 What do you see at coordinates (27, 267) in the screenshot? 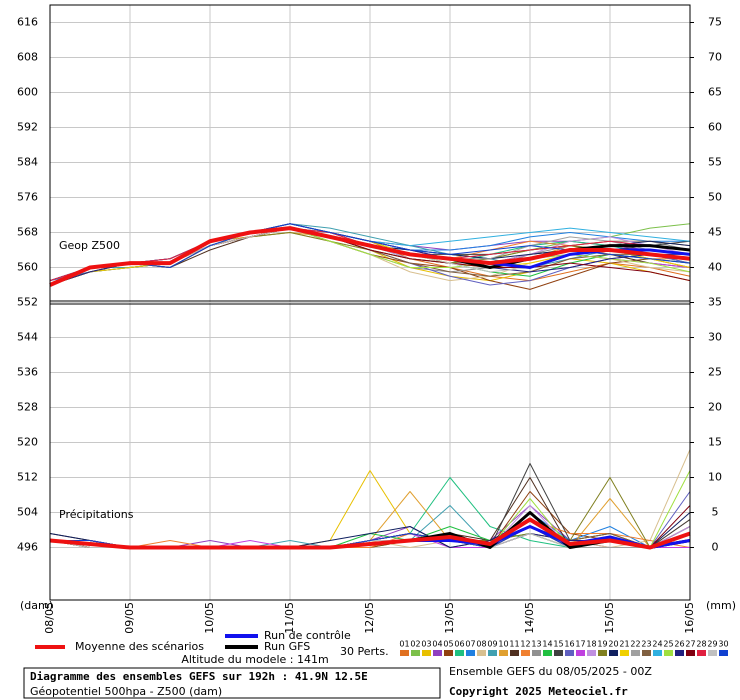
I see `y-tick-label: 560` at bounding box center [27, 267].